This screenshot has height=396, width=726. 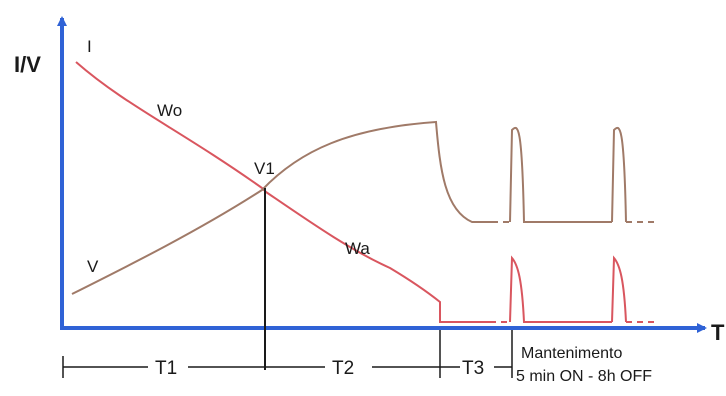 I want to click on current-label: I, so click(x=89, y=46).